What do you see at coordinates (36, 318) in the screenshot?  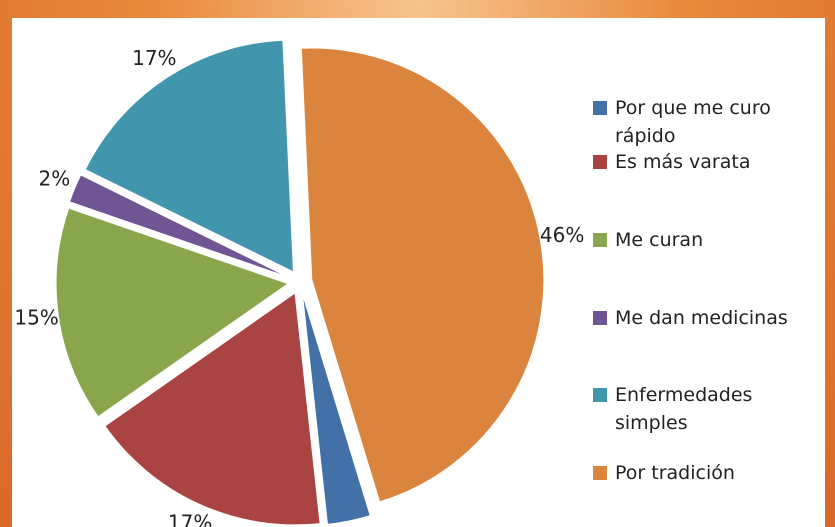 I see `data-label: 15%` at bounding box center [36, 318].